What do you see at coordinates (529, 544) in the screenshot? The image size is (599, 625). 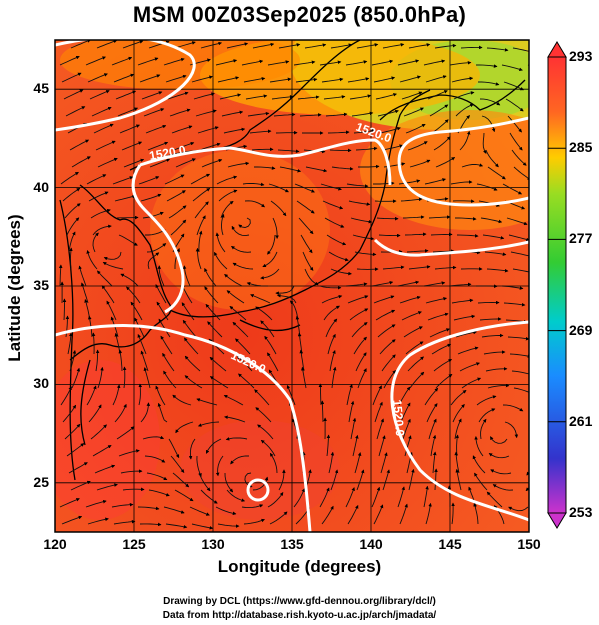 I see `x-tick-label: 150` at bounding box center [529, 544].